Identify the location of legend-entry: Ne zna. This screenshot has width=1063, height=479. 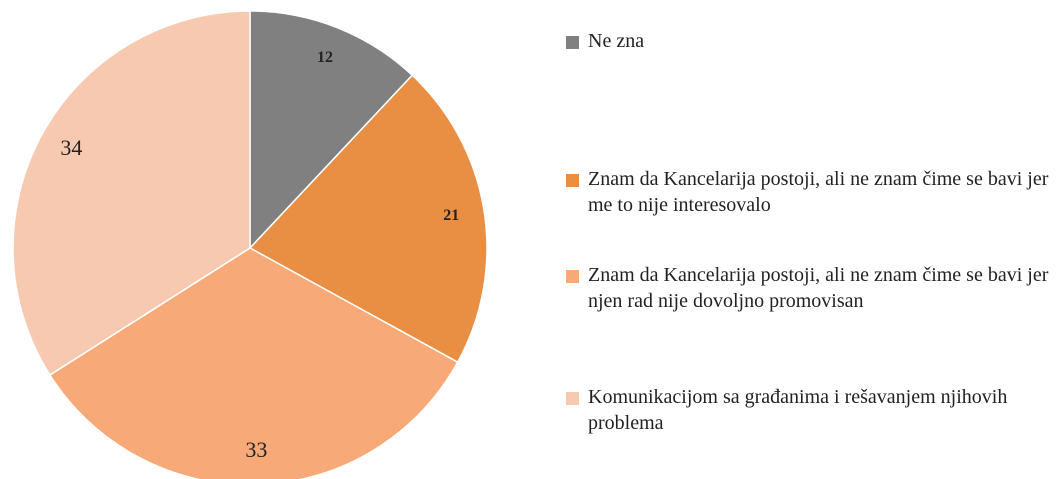
(811, 41).